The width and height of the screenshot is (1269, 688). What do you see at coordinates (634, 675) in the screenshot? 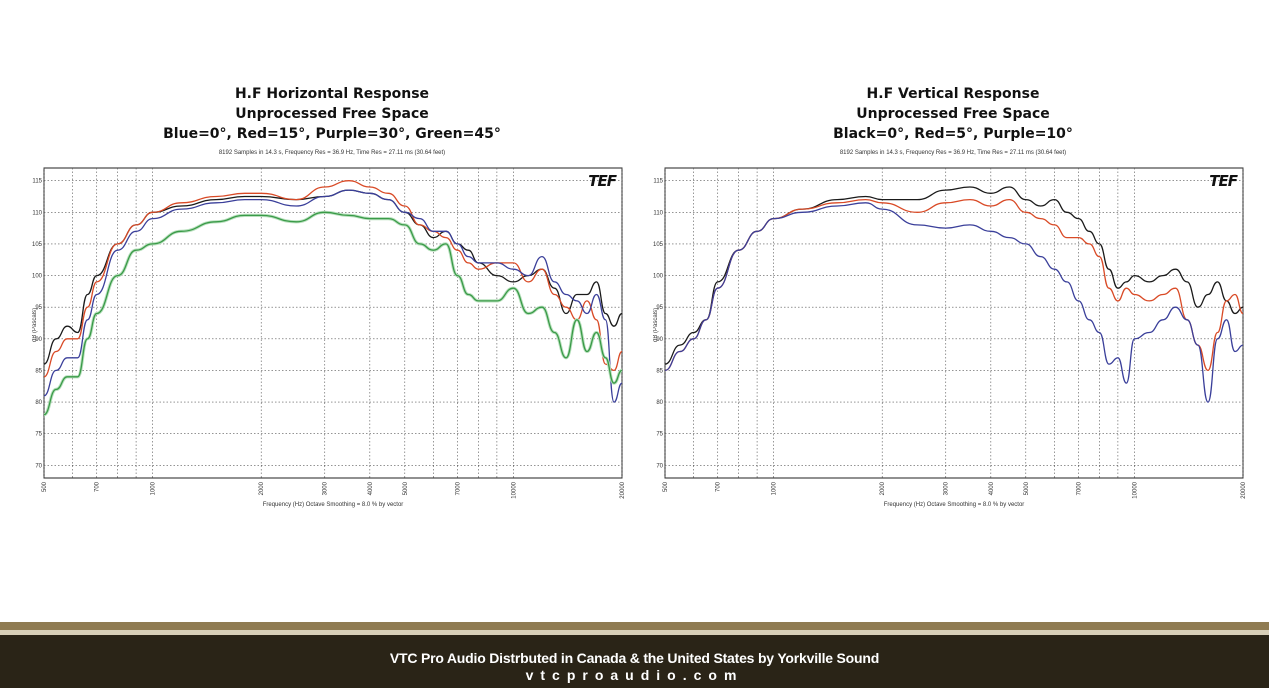
I see `footer-website-link: vtcproaudio.com` at bounding box center [634, 675].